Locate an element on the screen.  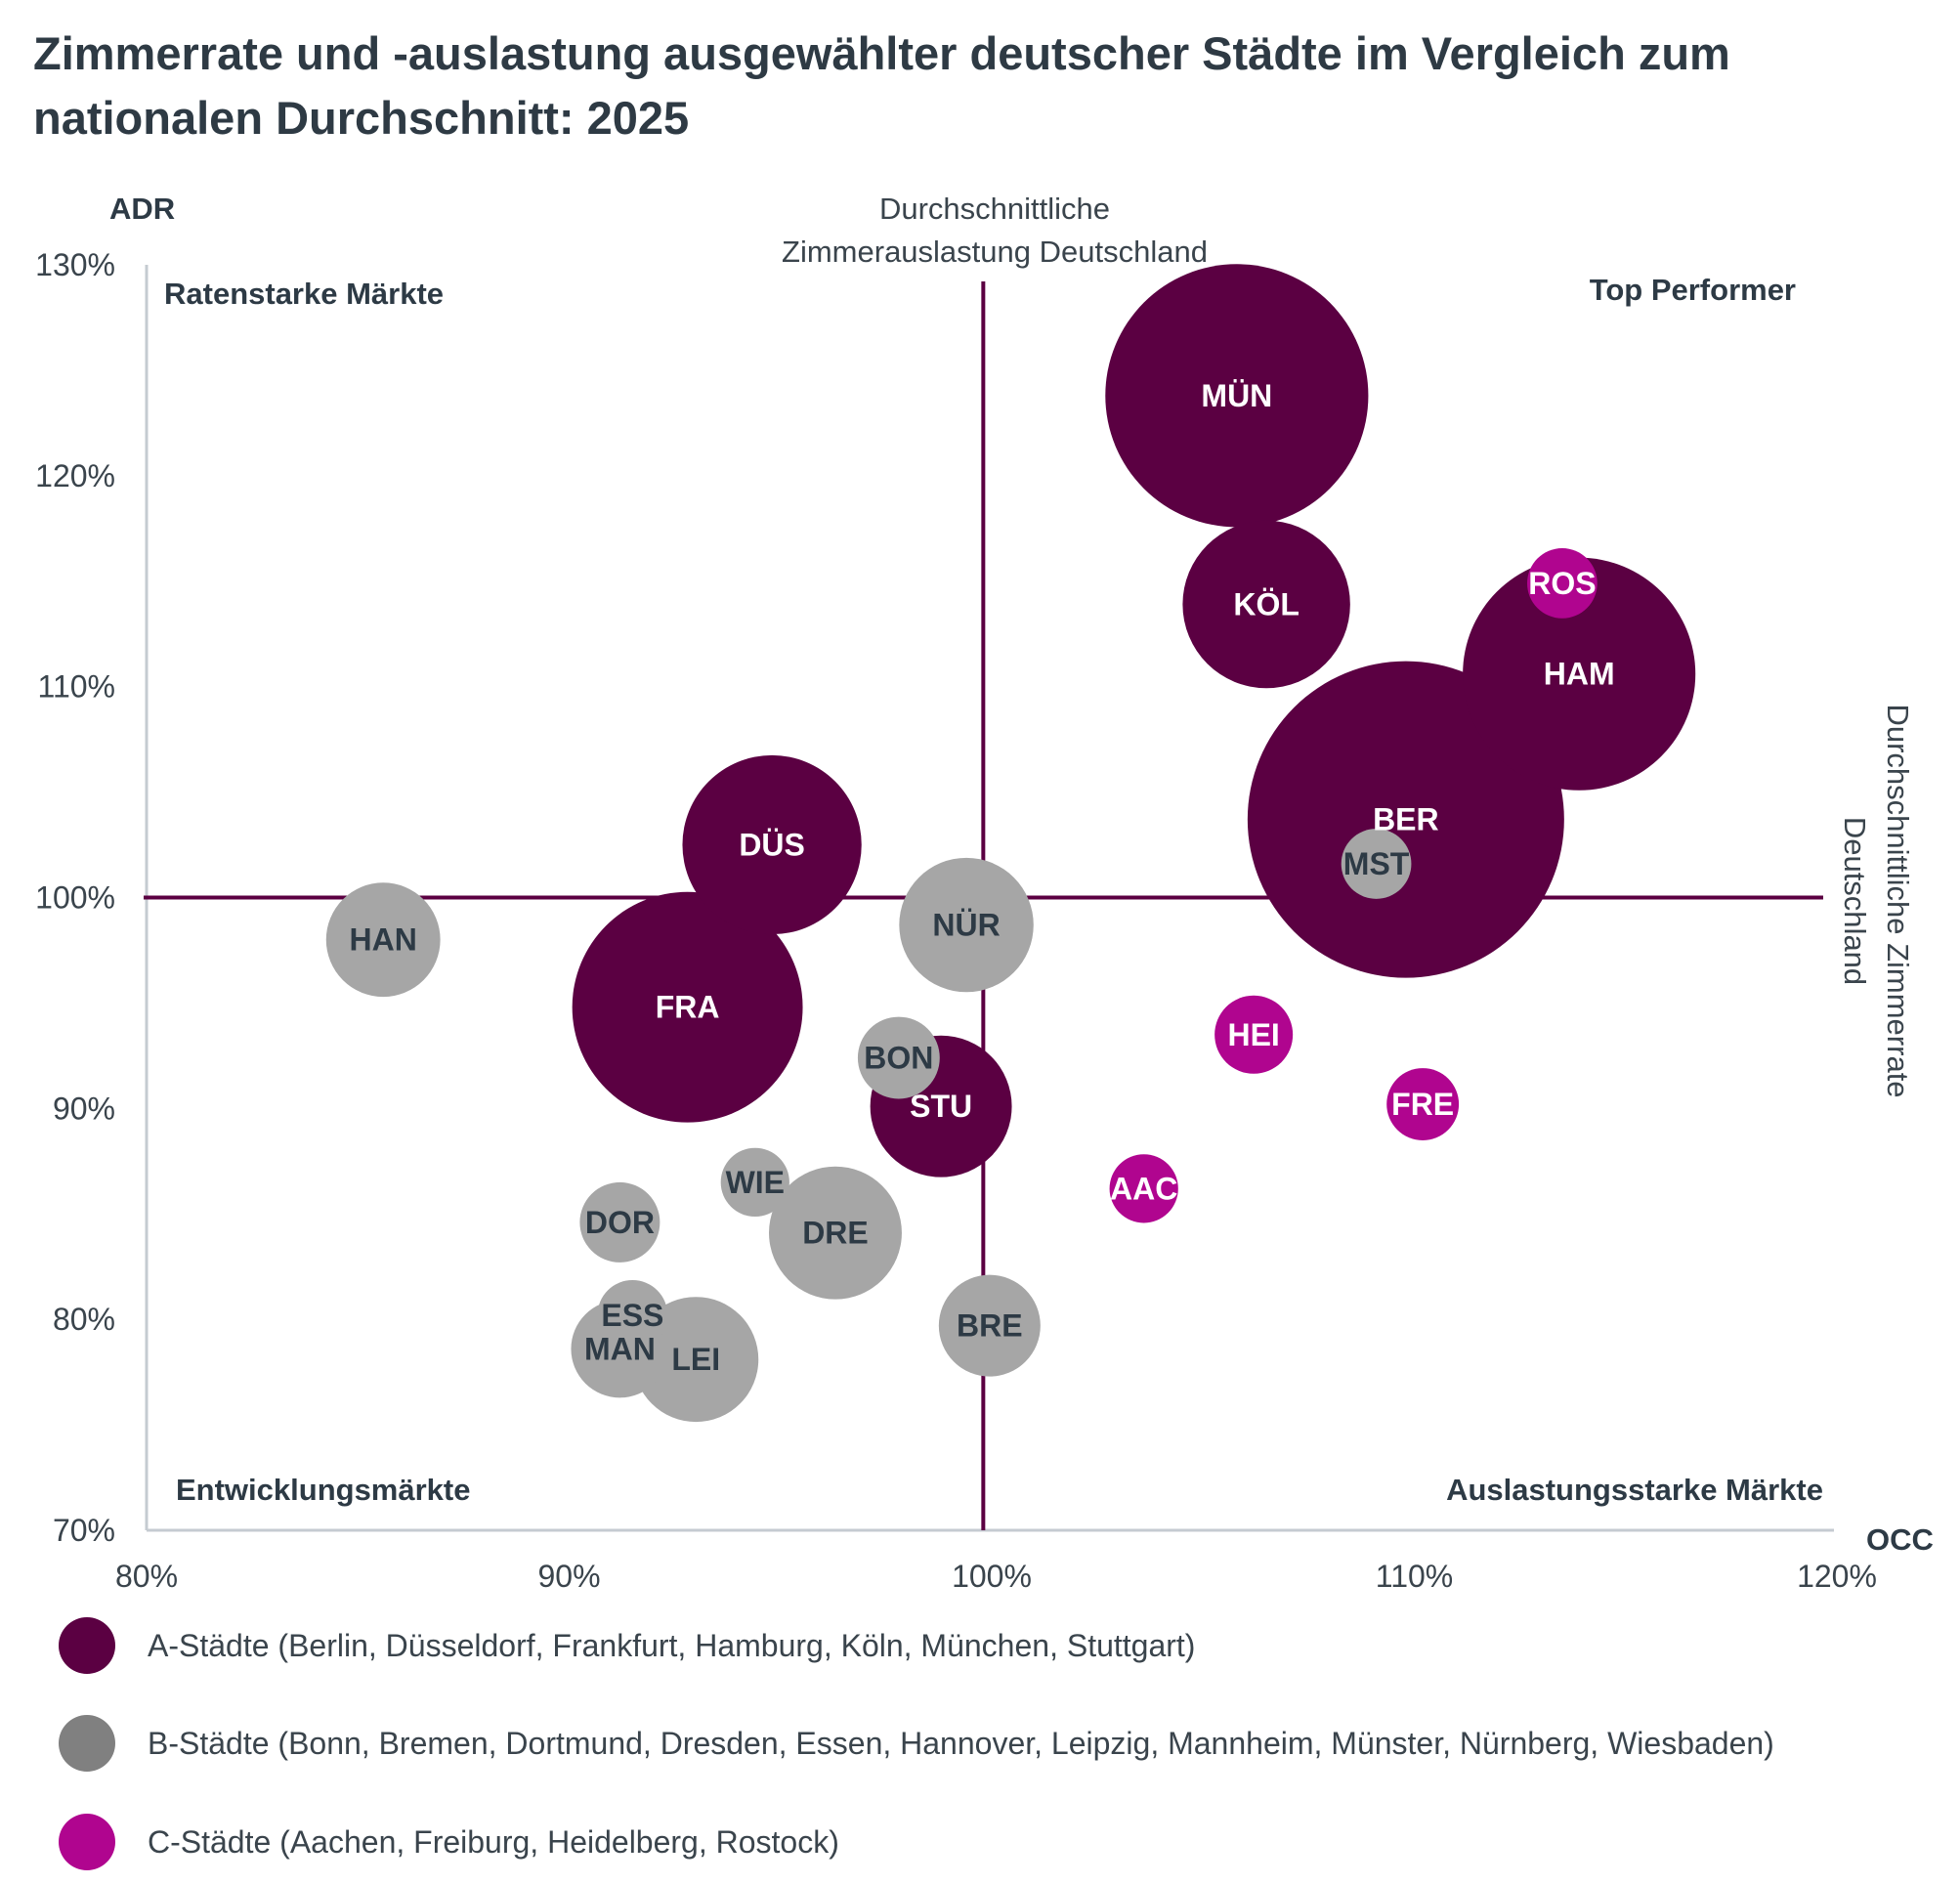
y-axis-title: ADR is located at coordinates (142, 209).